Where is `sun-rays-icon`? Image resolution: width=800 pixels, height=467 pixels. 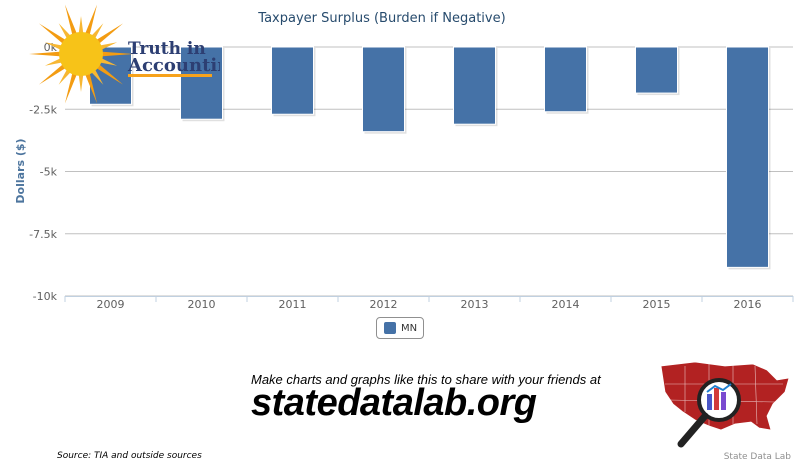
sun-rays-icon is located at coordinates (81, 54).